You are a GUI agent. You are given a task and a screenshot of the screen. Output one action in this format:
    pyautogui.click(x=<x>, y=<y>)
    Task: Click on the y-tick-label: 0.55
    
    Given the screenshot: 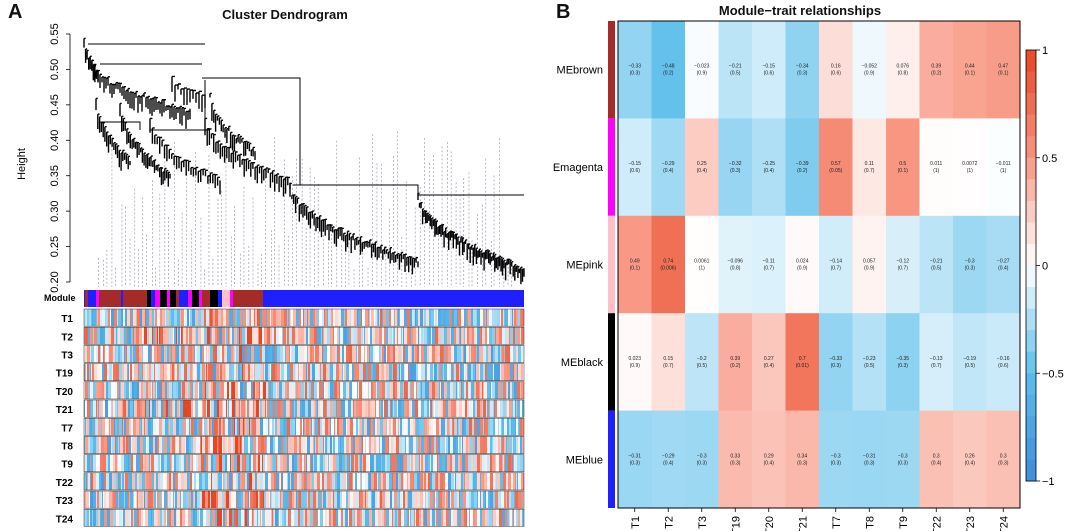 What is the action you would take?
    pyautogui.click(x=55, y=33)
    